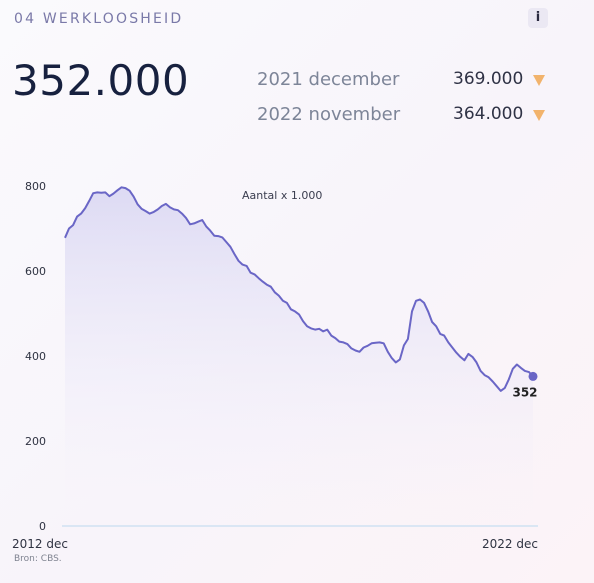 The height and width of the screenshot is (583, 594). Describe the element at coordinates (538, 18) in the screenshot. I see `info-button: i` at that location.